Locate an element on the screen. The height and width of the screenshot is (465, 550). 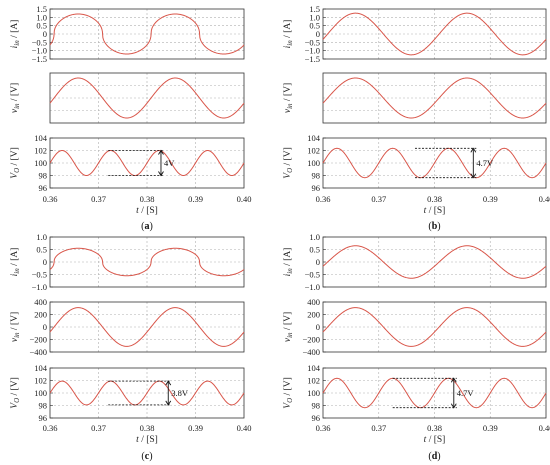
chart-2-subplot-2-annotation-arrowhead-up is located at coordinates (168, 383).